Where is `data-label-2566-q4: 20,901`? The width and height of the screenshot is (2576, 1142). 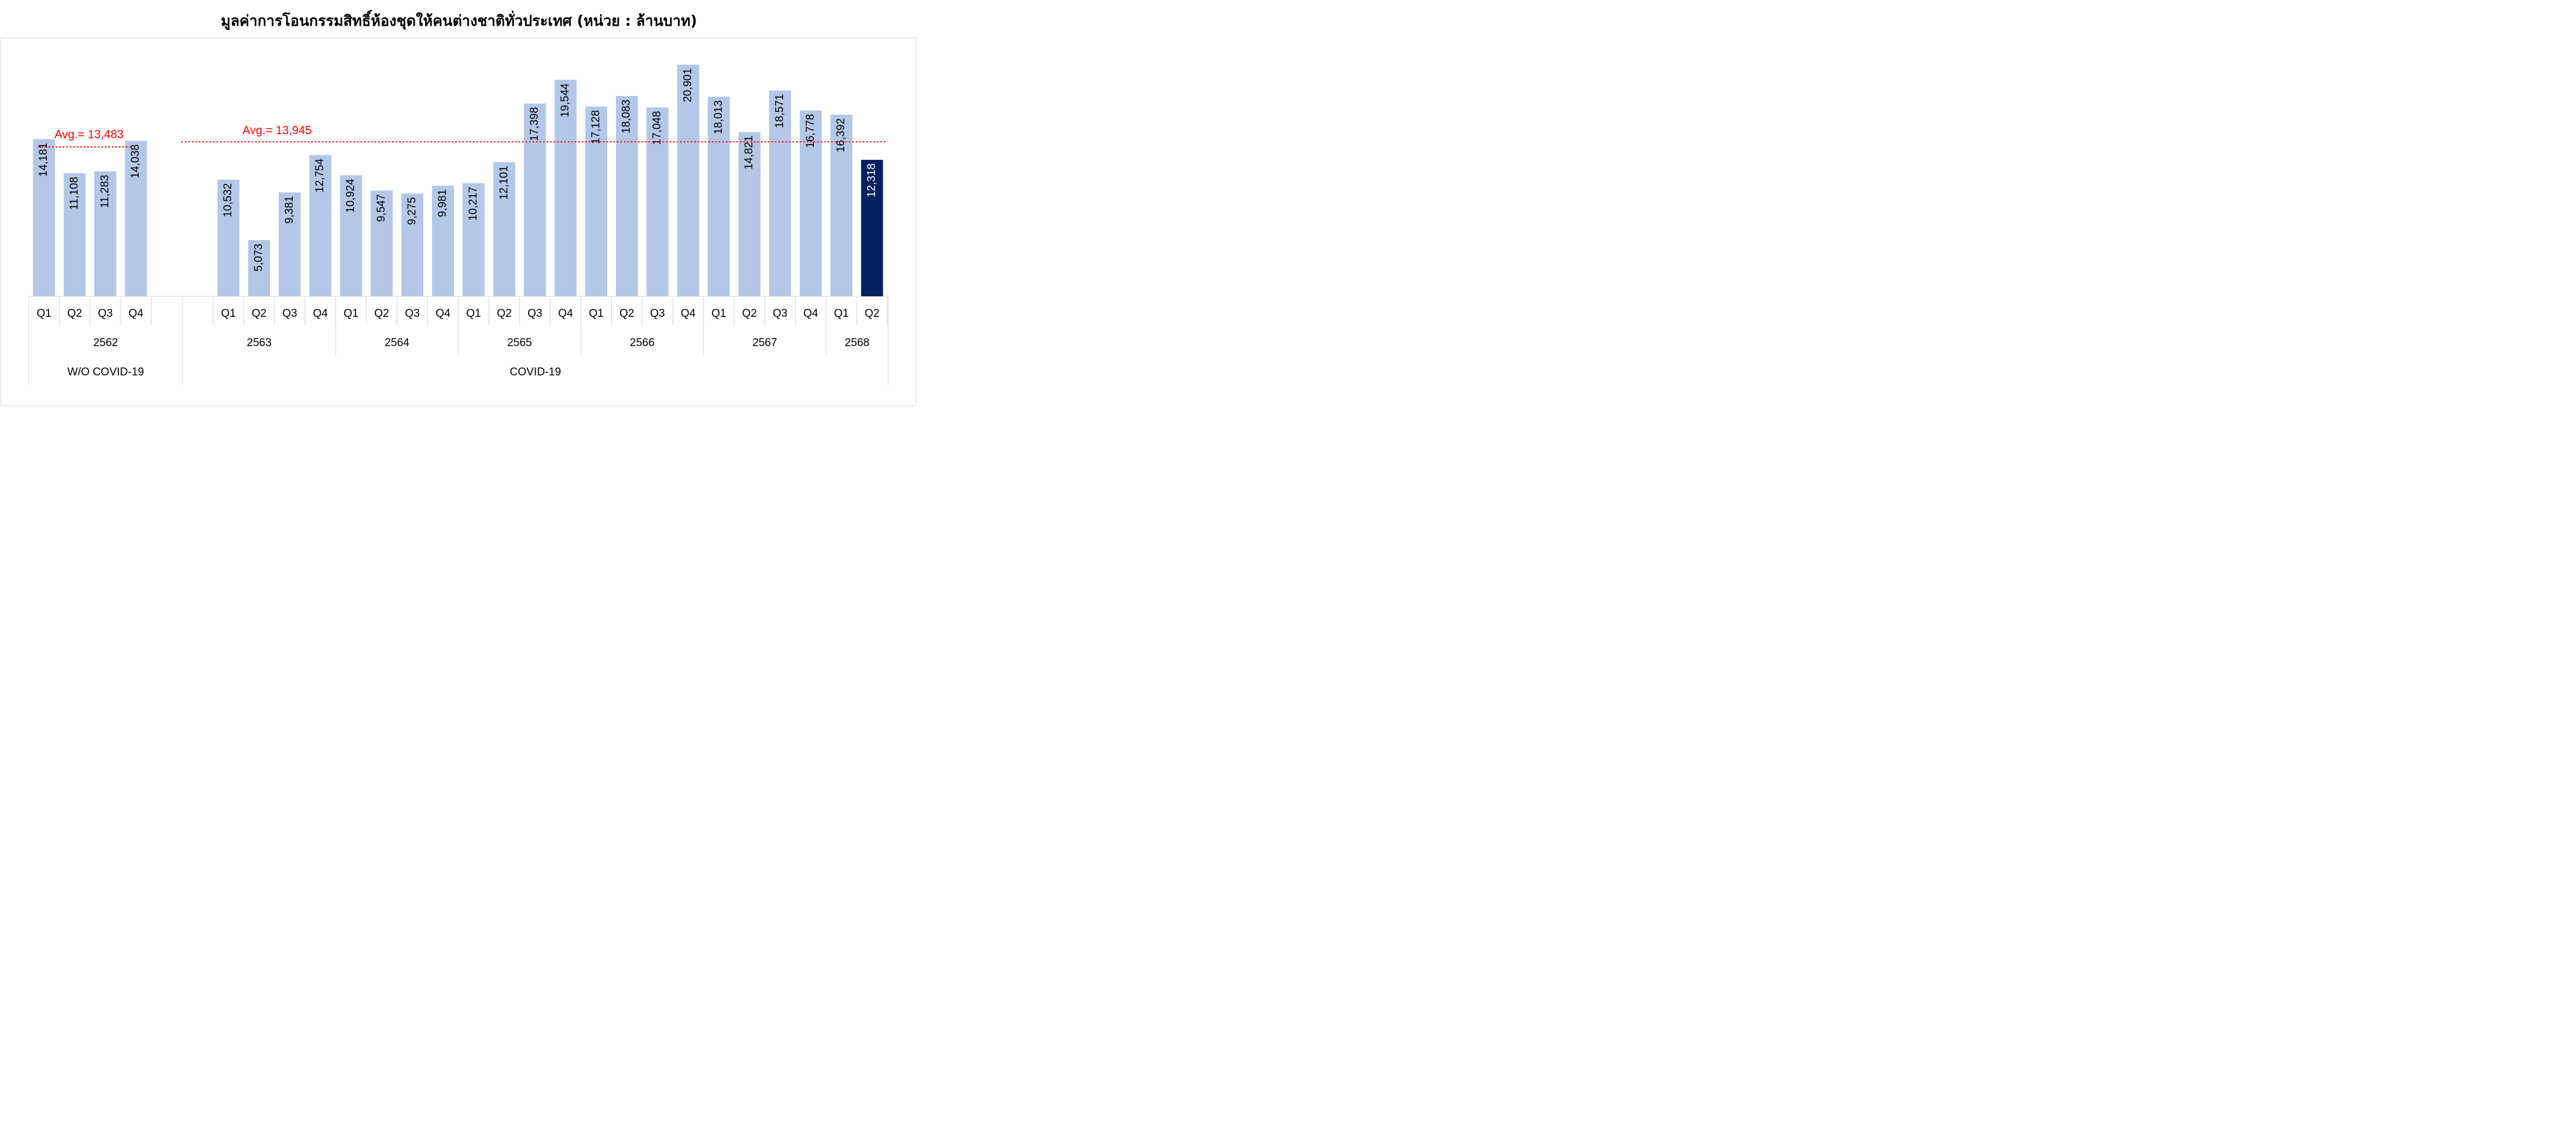
data-label-2566-q4: 20,901 is located at coordinates (687, 85).